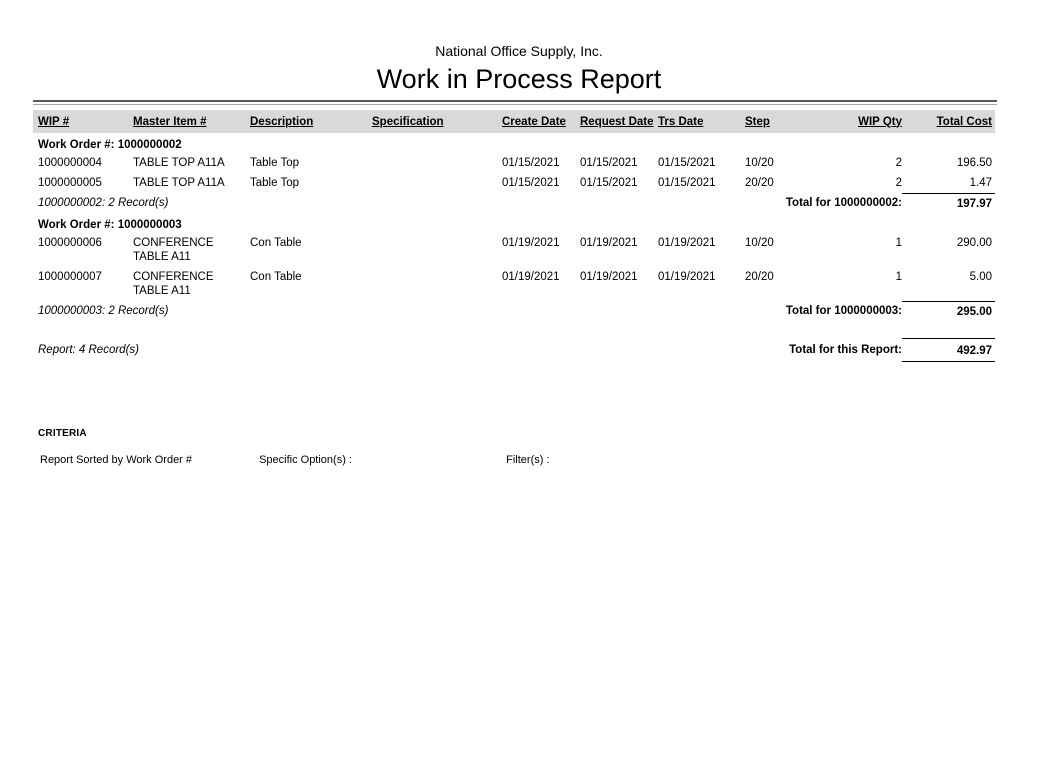 This screenshot has width=1038, height=765. What do you see at coordinates (70, 277) in the screenshot?
I see `cell-wip: 1000000007` at bounding box center [70, 277].